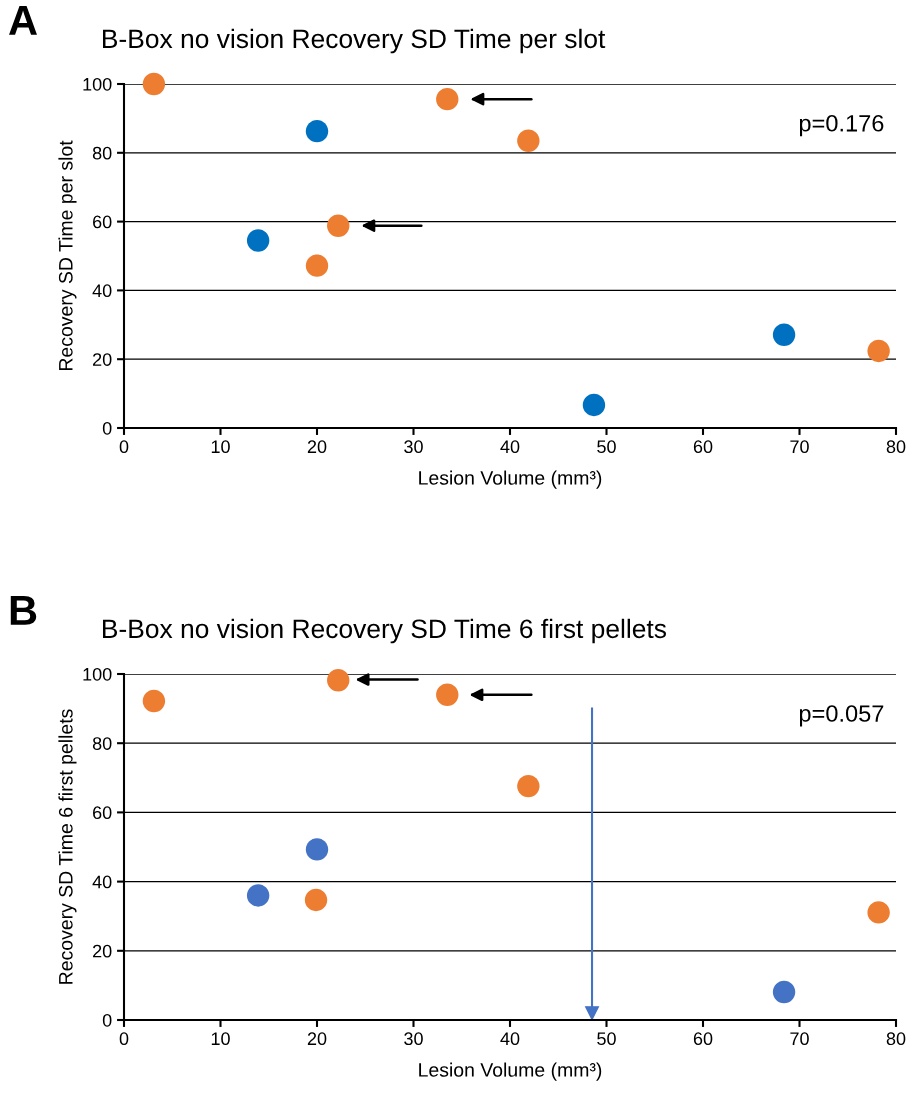  What do you see at coordinates (354, 41) in the screenshot?
I see `chart-title: B-Box no vision Recovery SD Time per slot` at bounding box center [354, 41].